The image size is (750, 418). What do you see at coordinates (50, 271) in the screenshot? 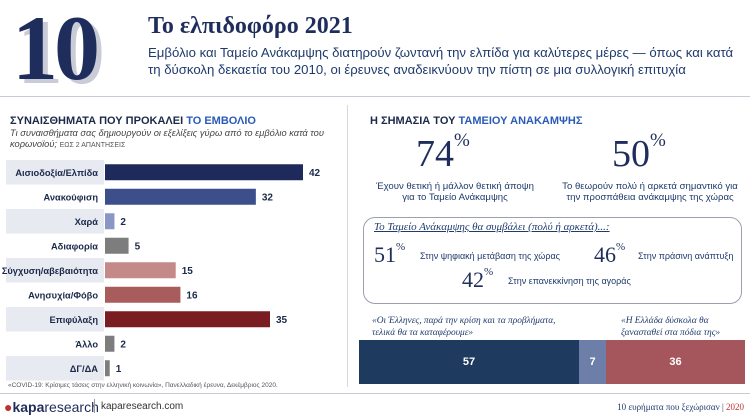
I see `bar-category-label: Σύγχυση/αβεβαιότητα` at bounding box center [50, 271].